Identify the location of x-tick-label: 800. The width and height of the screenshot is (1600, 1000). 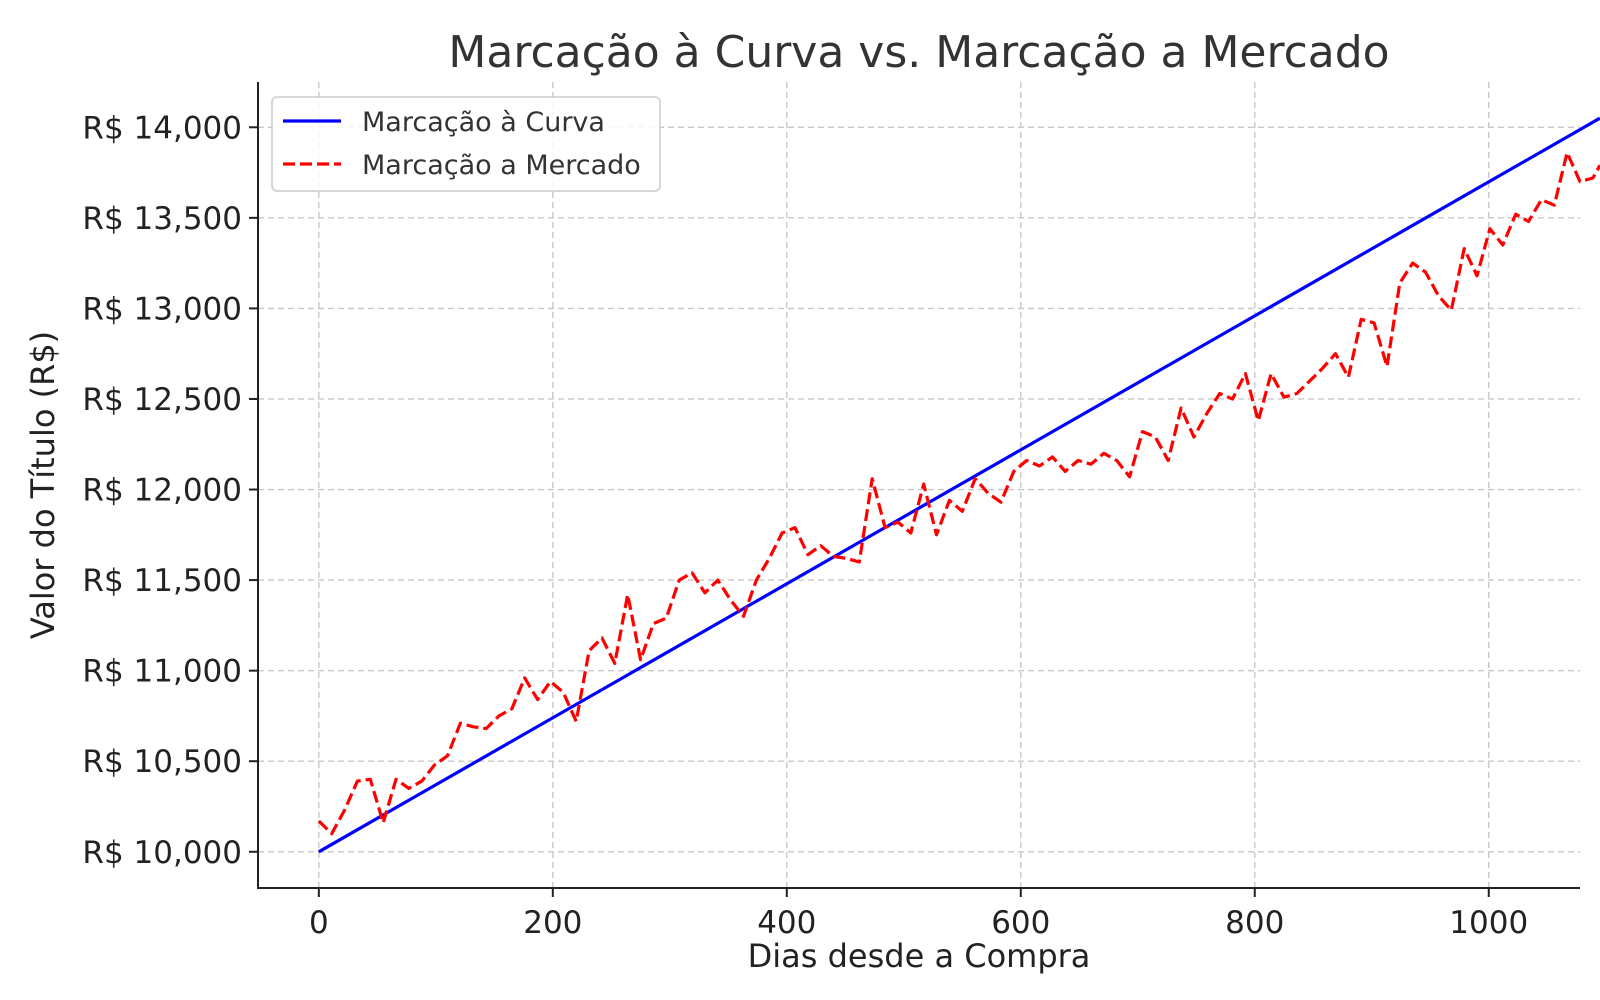
(1254, 923).